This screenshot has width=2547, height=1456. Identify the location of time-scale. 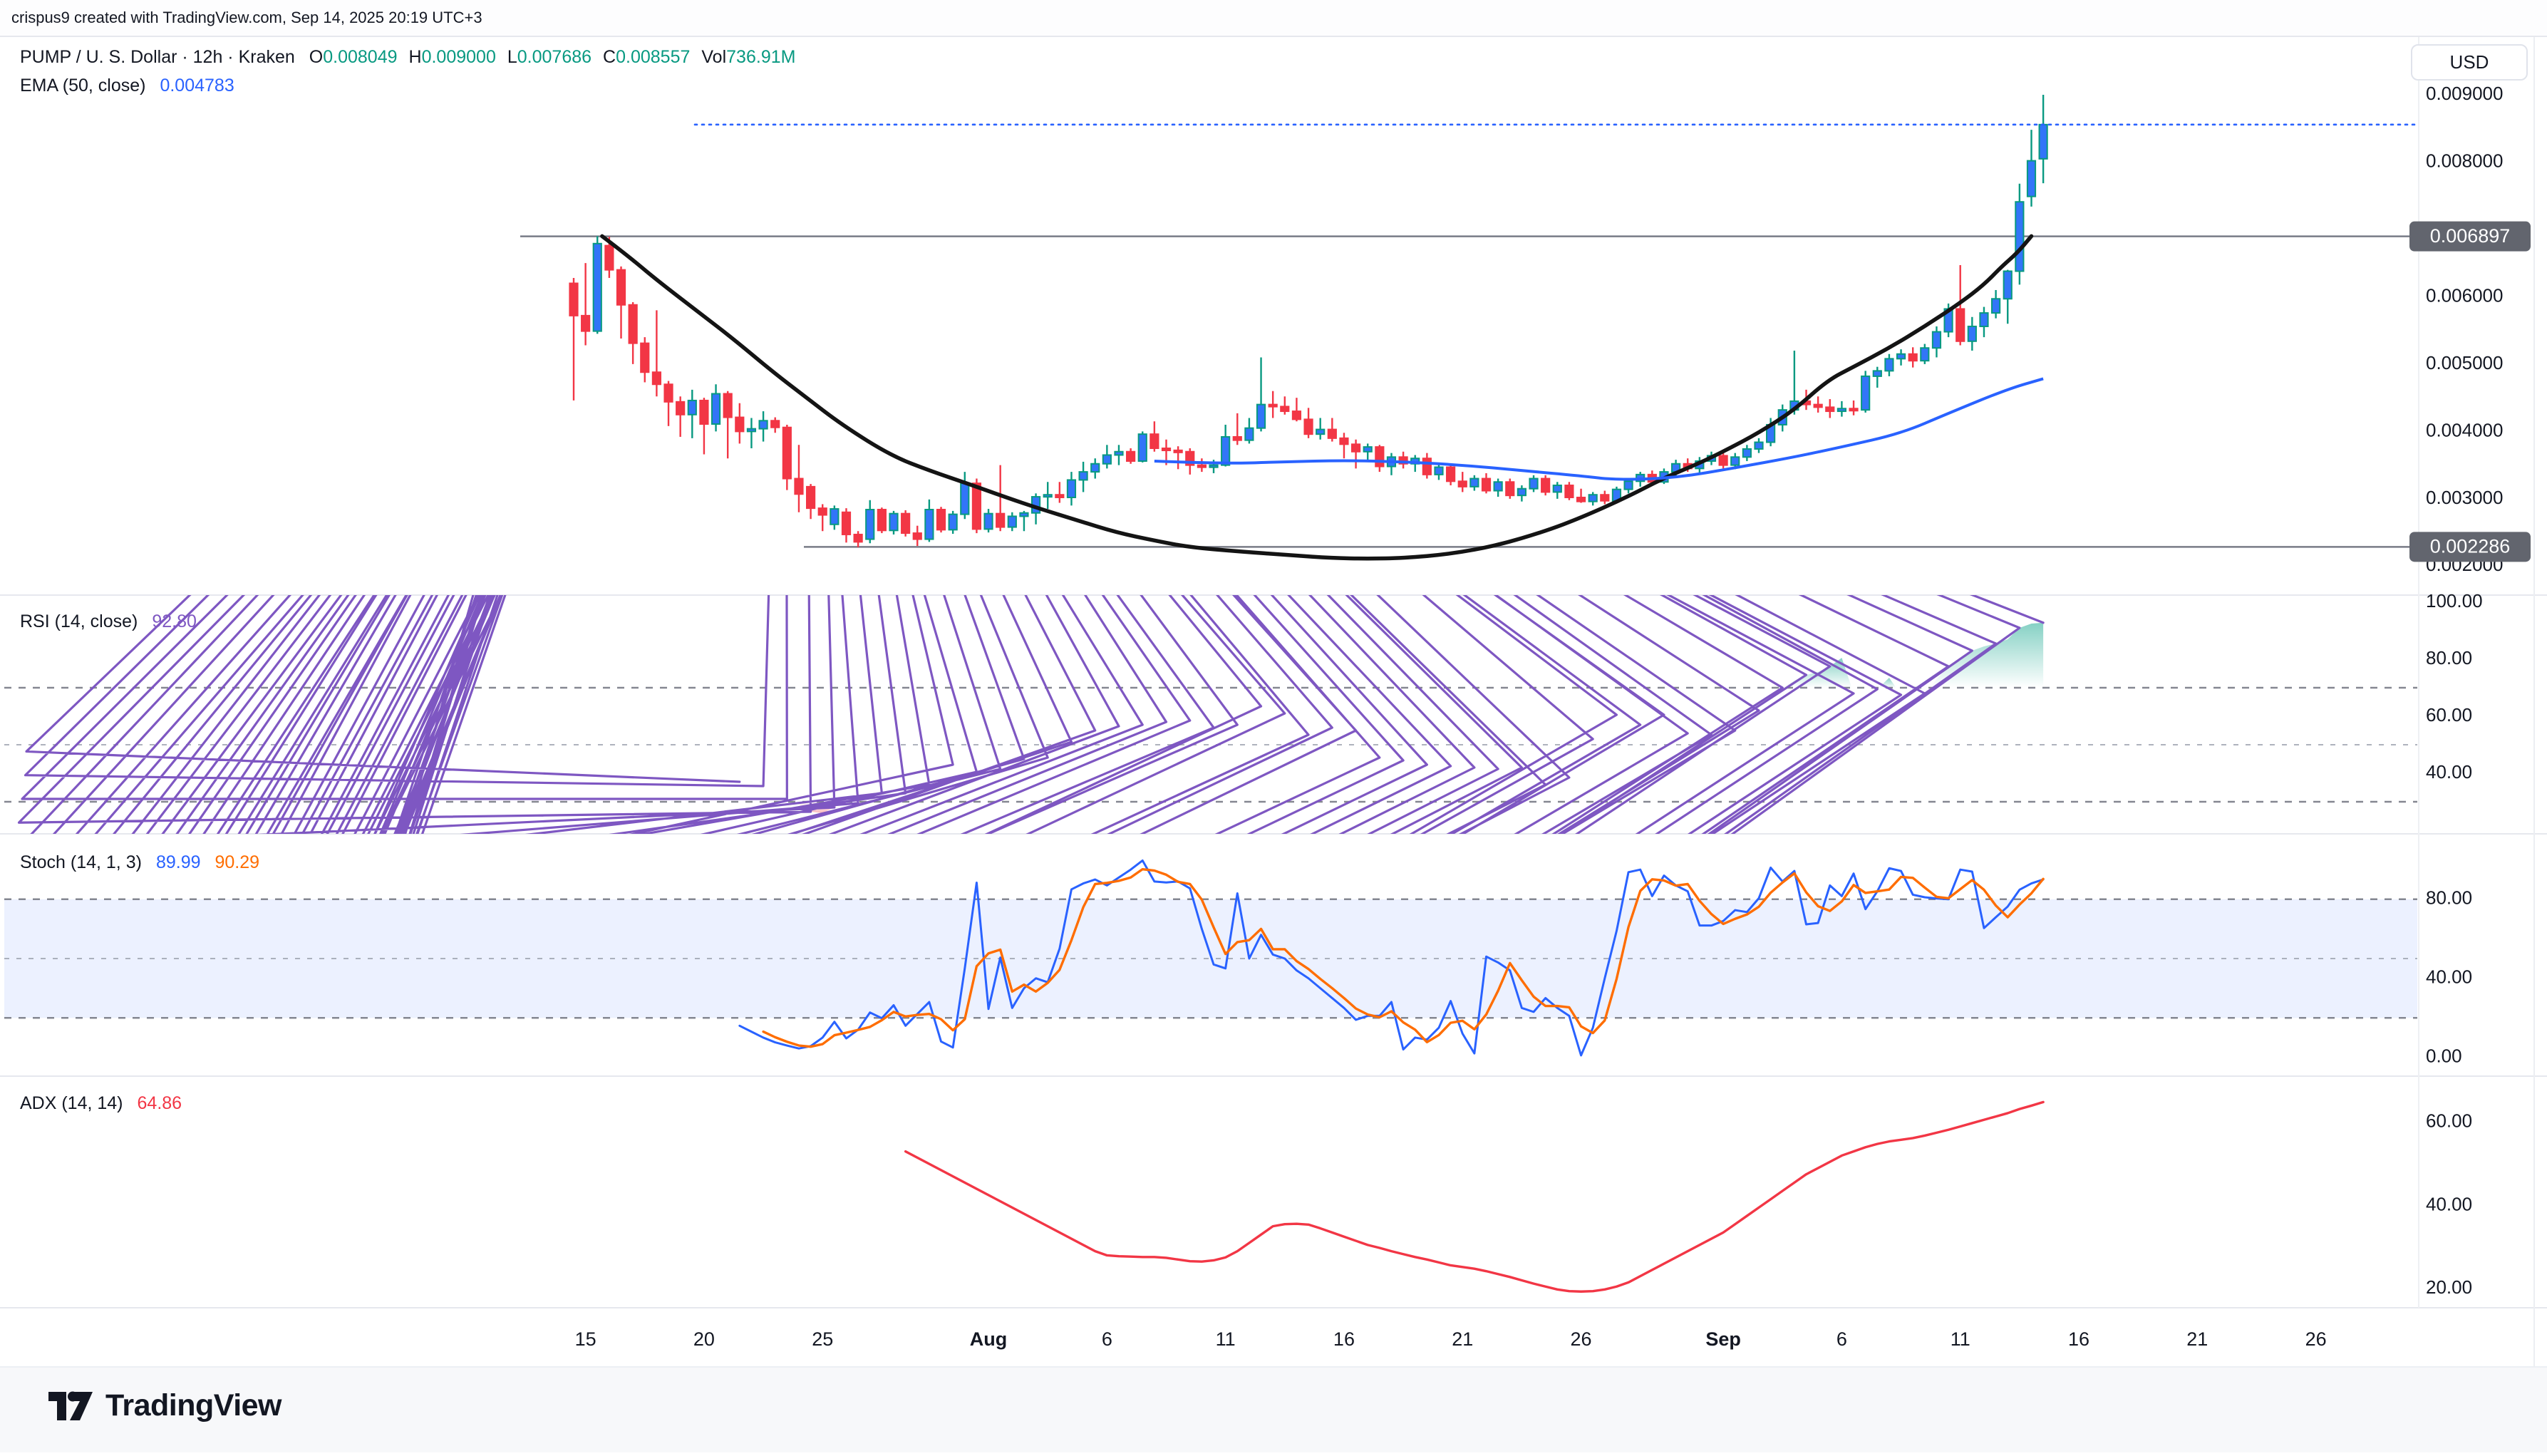
(1208, 1337).